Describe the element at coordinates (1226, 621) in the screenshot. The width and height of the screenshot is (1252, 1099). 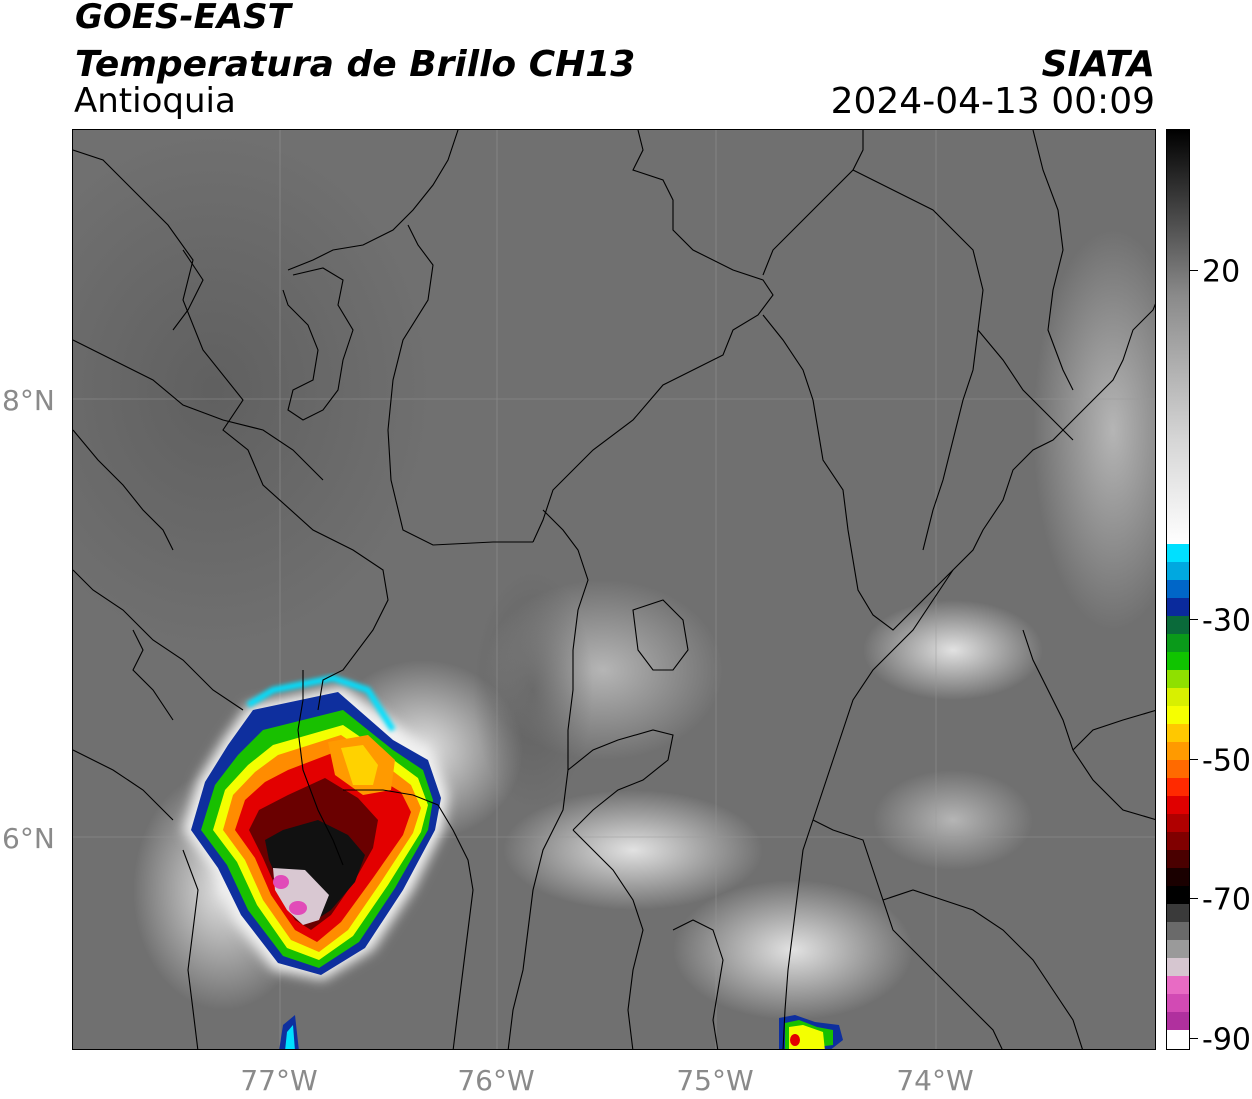
I see `colorbar-label-minus30: -30` at that location.